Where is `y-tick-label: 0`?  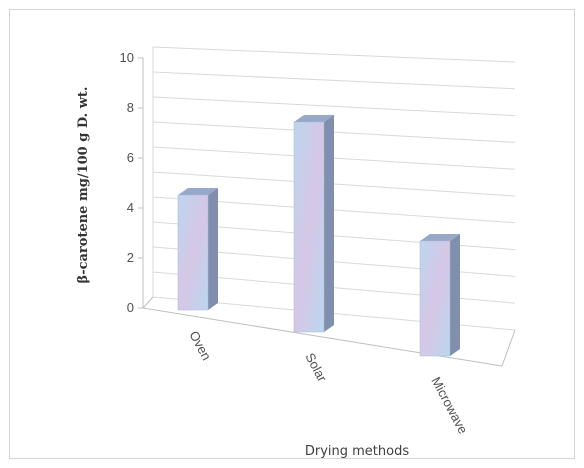 y-tick-label: 0 is located at coordinates (130, 307).